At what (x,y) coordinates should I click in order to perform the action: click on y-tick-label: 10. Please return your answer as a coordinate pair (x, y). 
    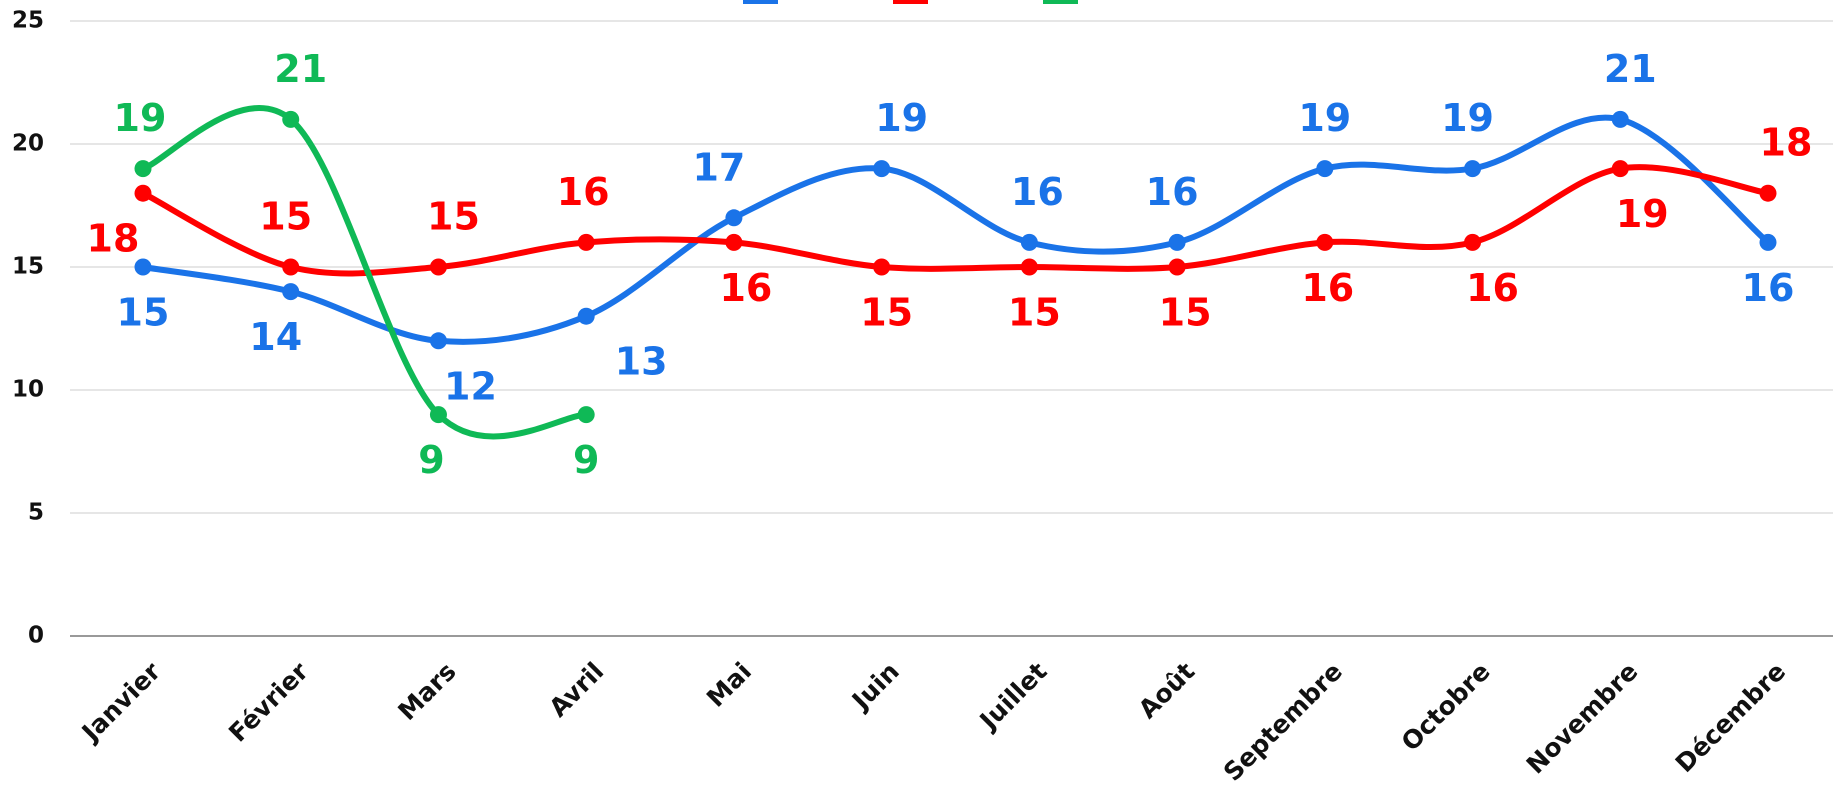
    Looking at the image, I should click on (28, 390).